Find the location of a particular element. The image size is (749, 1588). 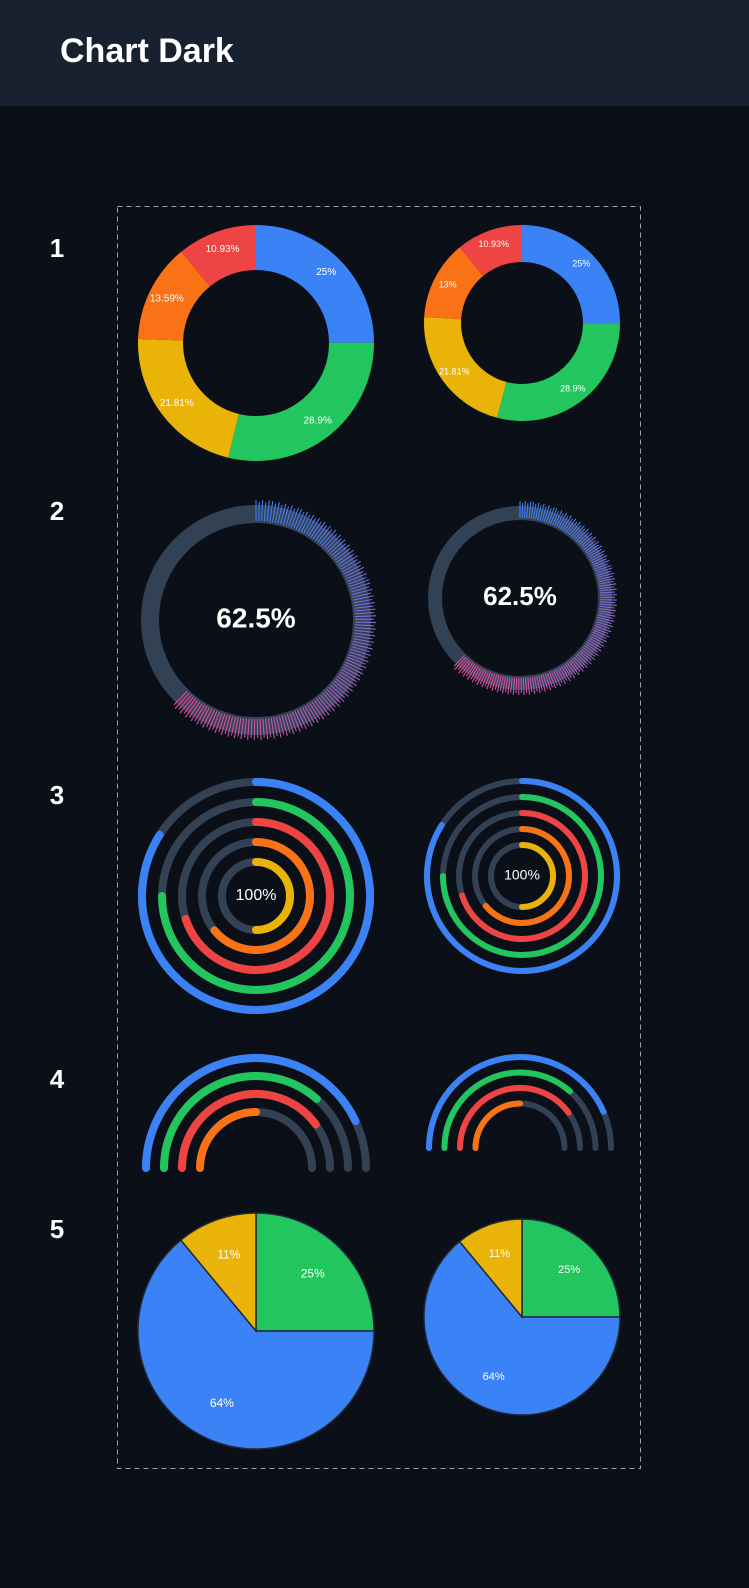

row-label: 2 is located at coordinates (57, 511).